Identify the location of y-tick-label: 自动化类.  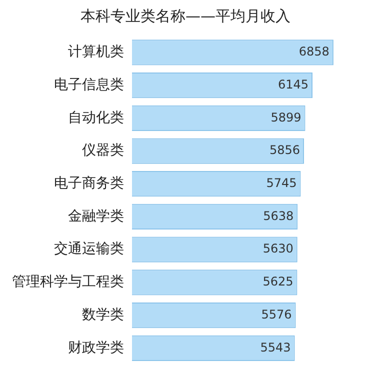
(96, 118).